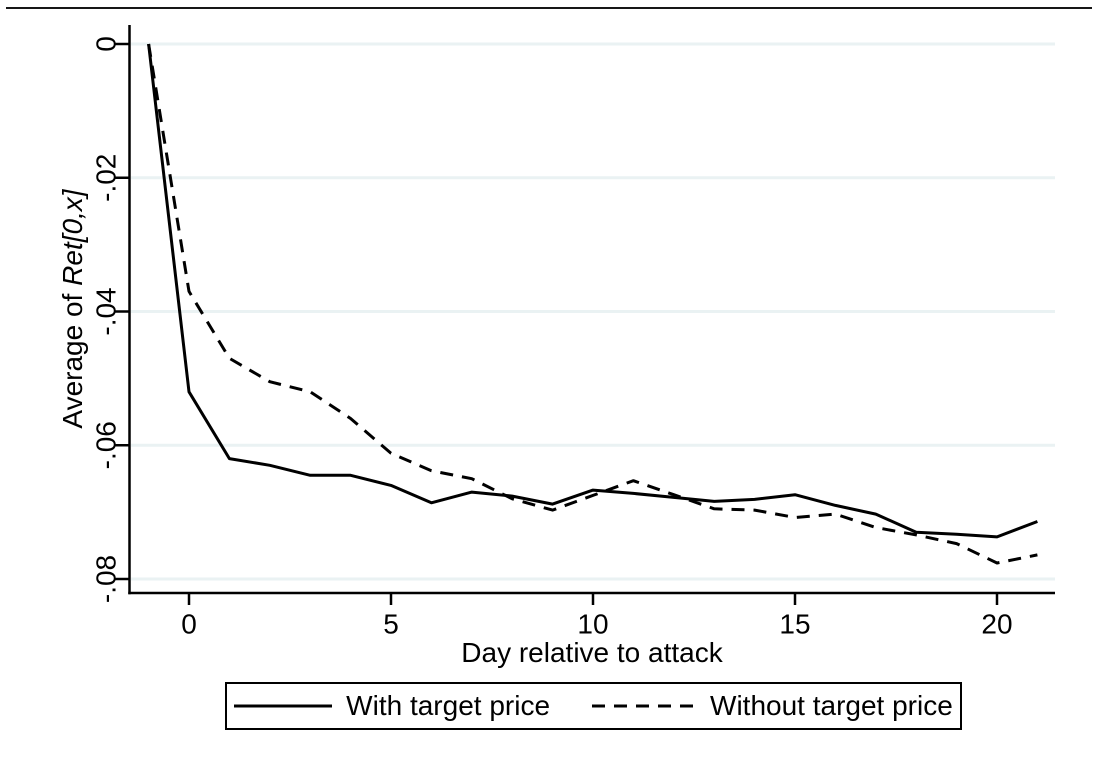 The height and width of the screenshot is (760, 1098). Describe the element at coordinates (72, 357) in the screenshot. I see `y-axis-title-text: Average of` at that location.